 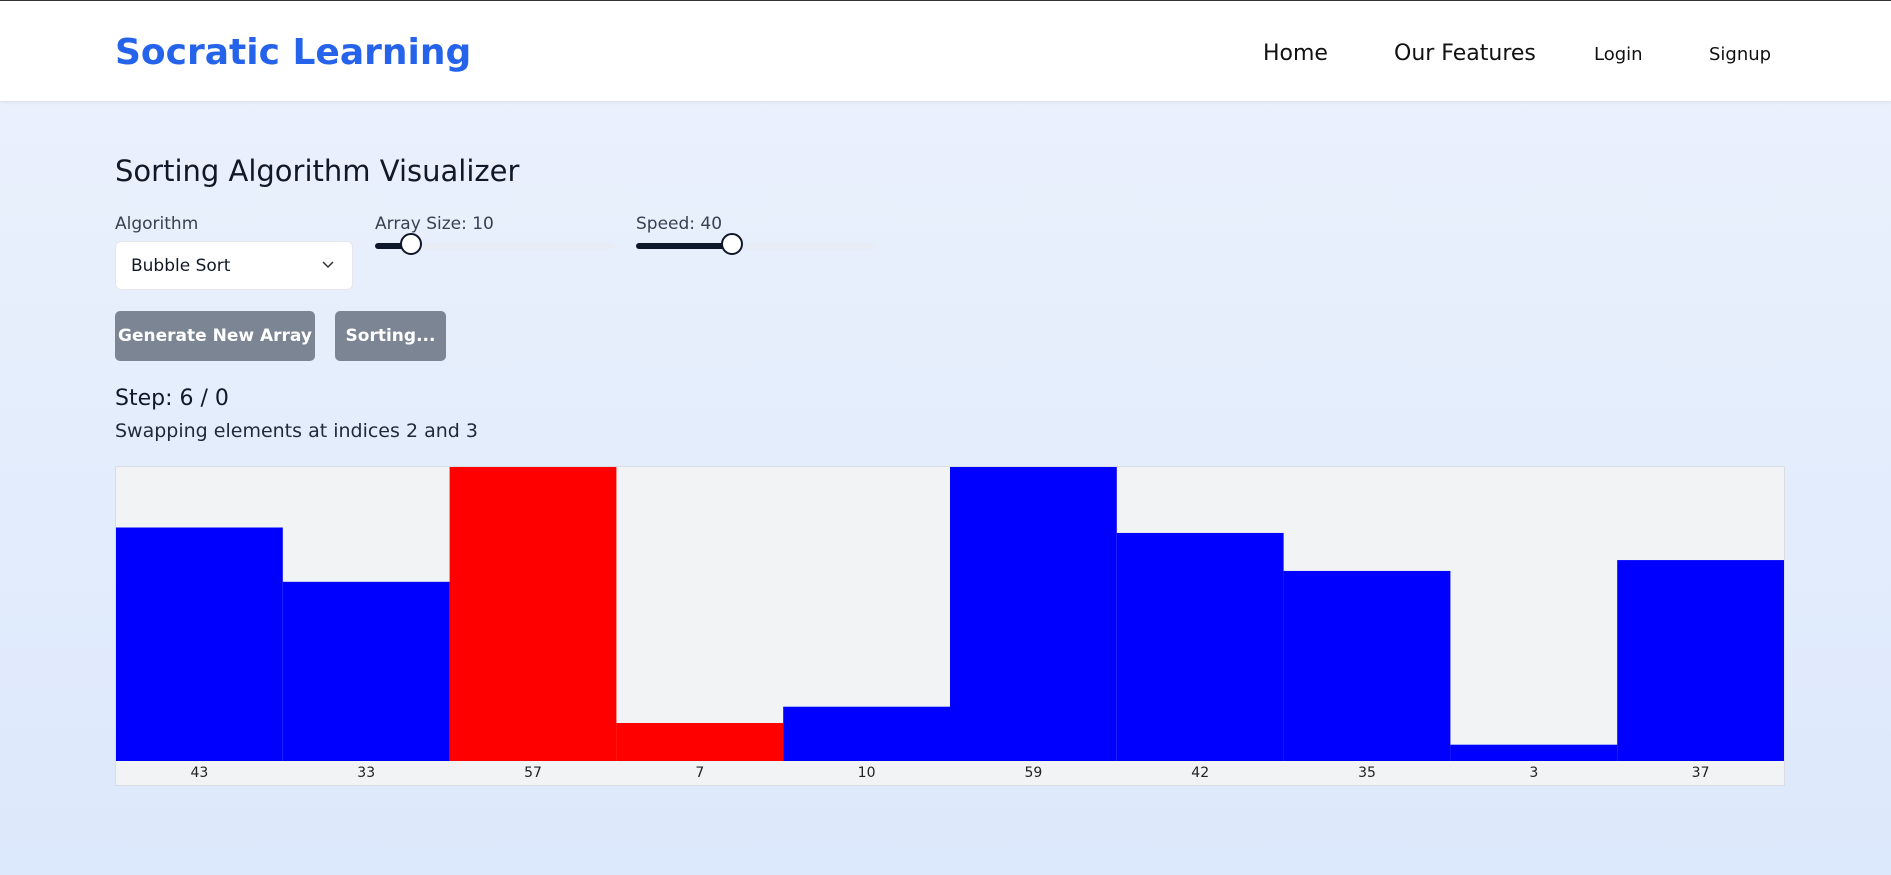 What do you see at coordinates (755, 244) in the screenshot?
I see `speed-slider` at bounding box center [755, 244].